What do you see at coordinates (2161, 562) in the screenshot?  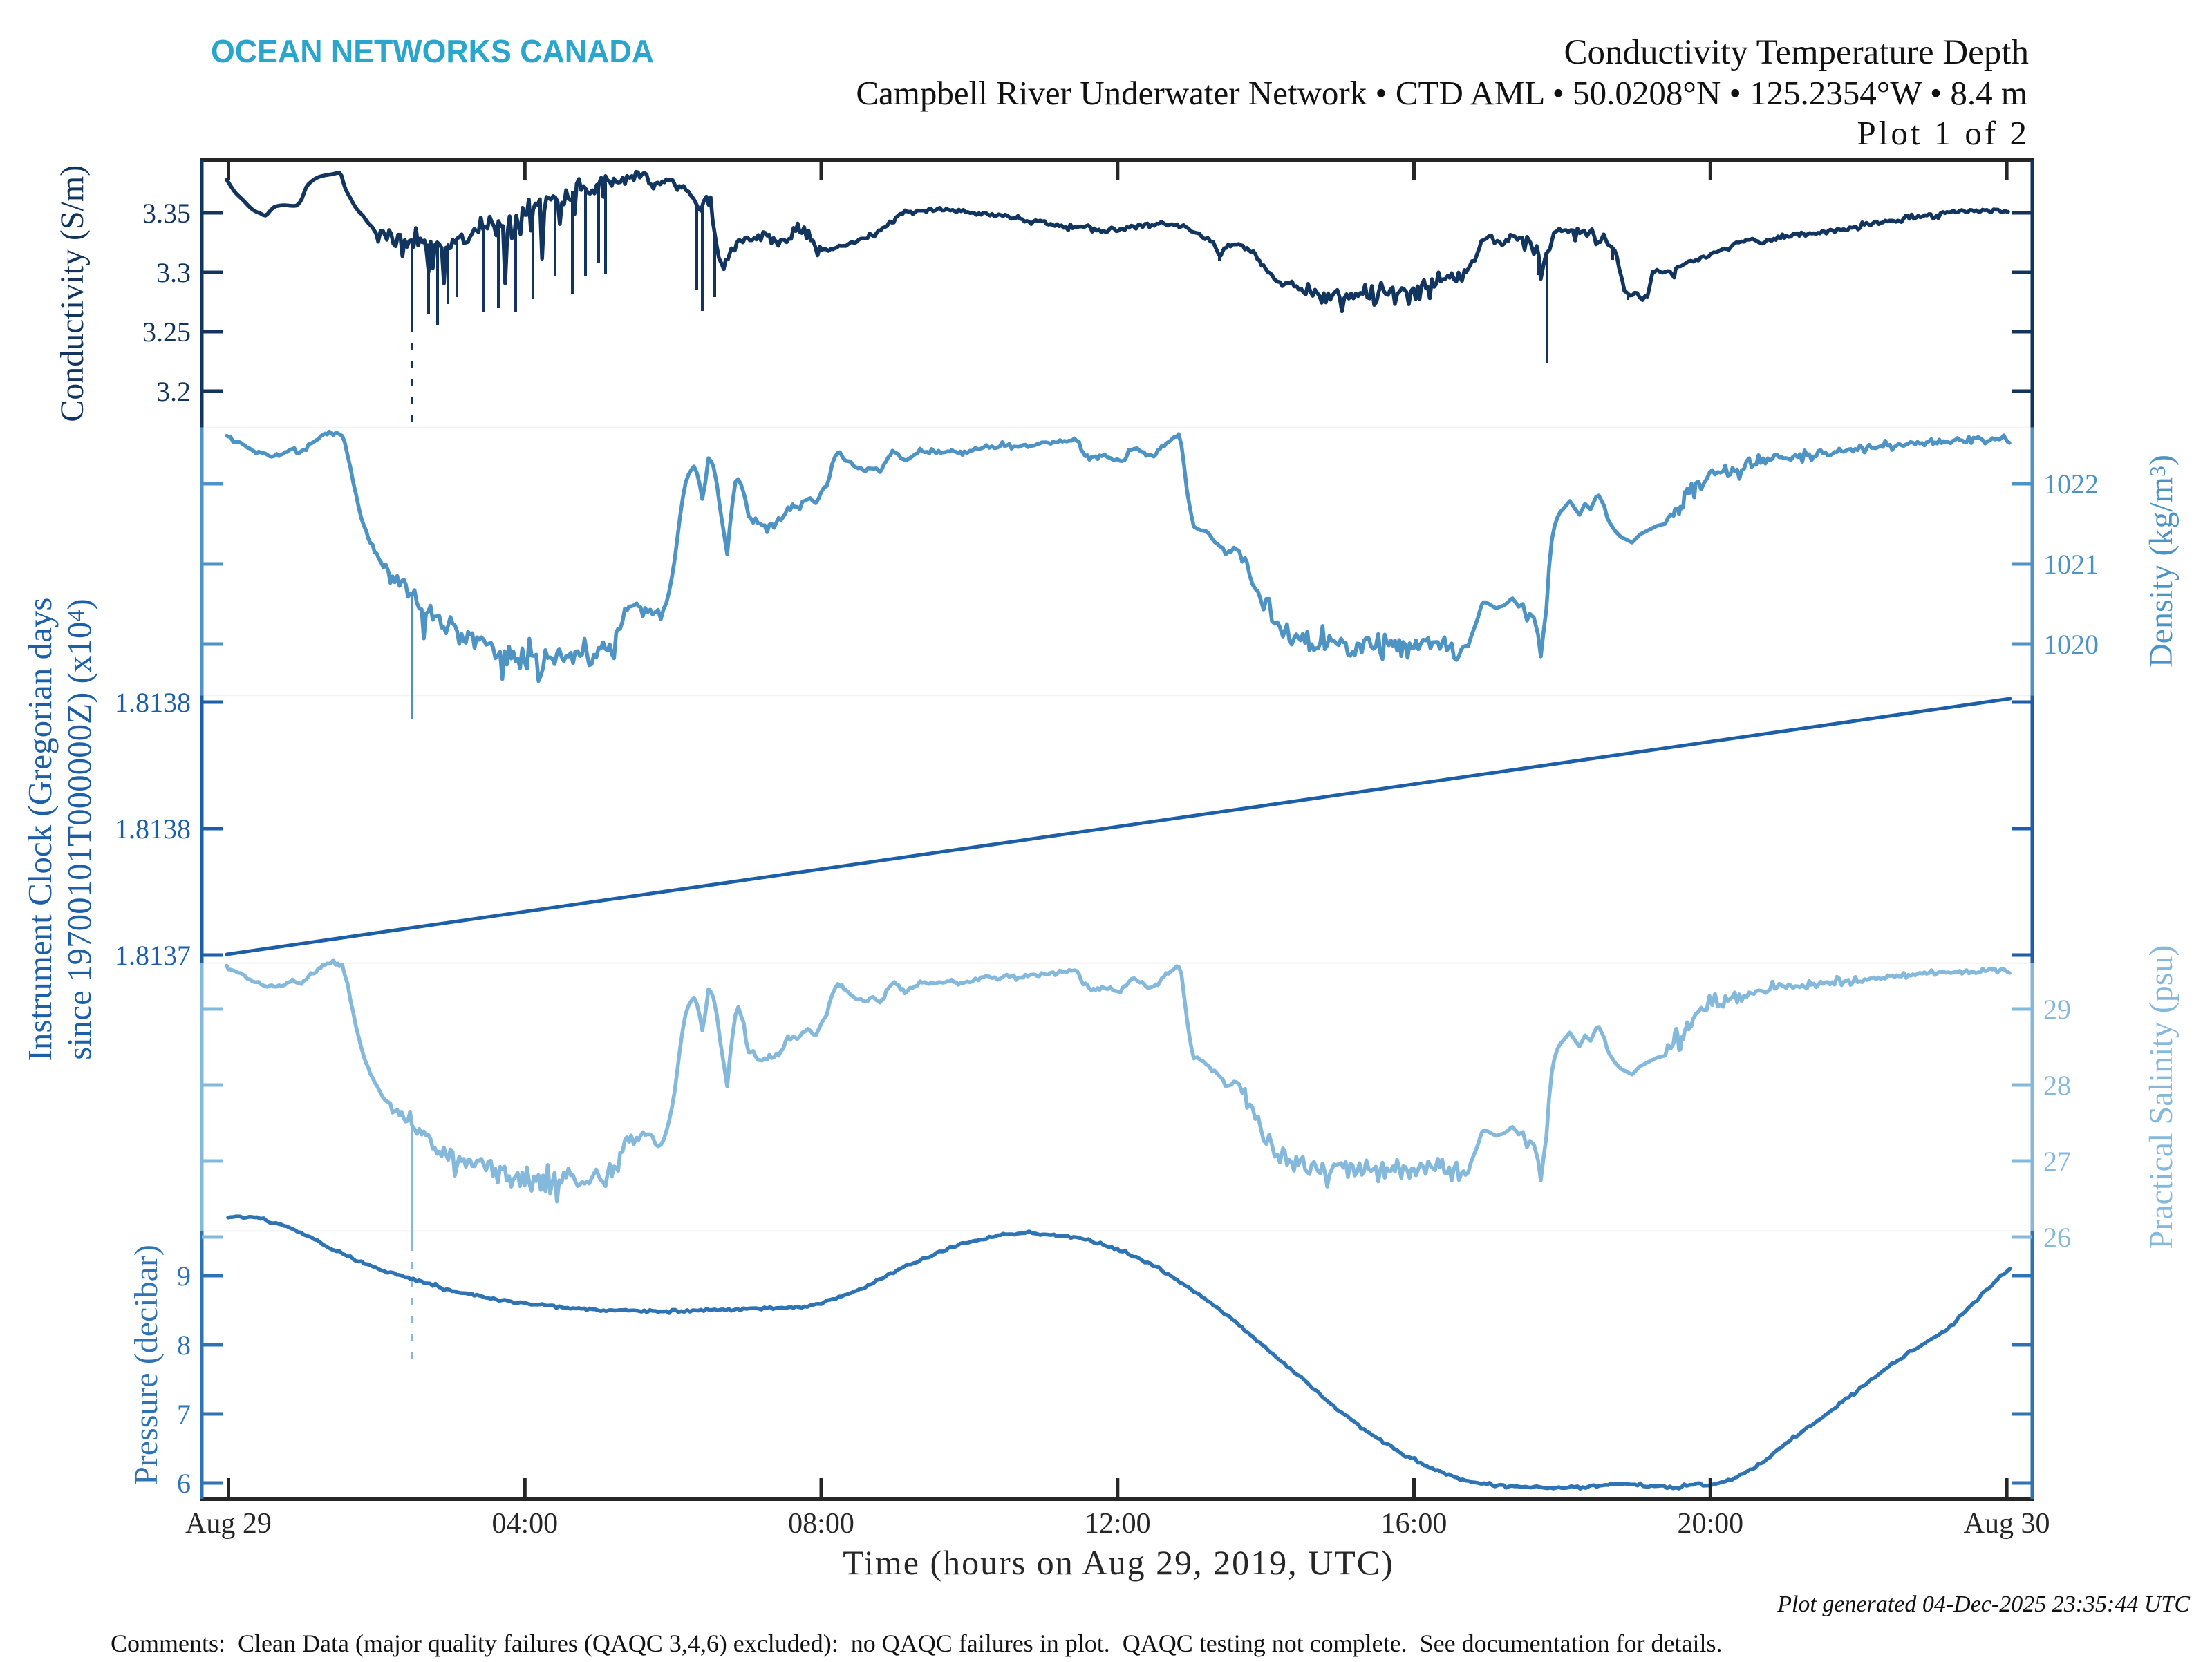 I see `svg-text: Density (kg/m3)` at bounding box center [2161, 562].